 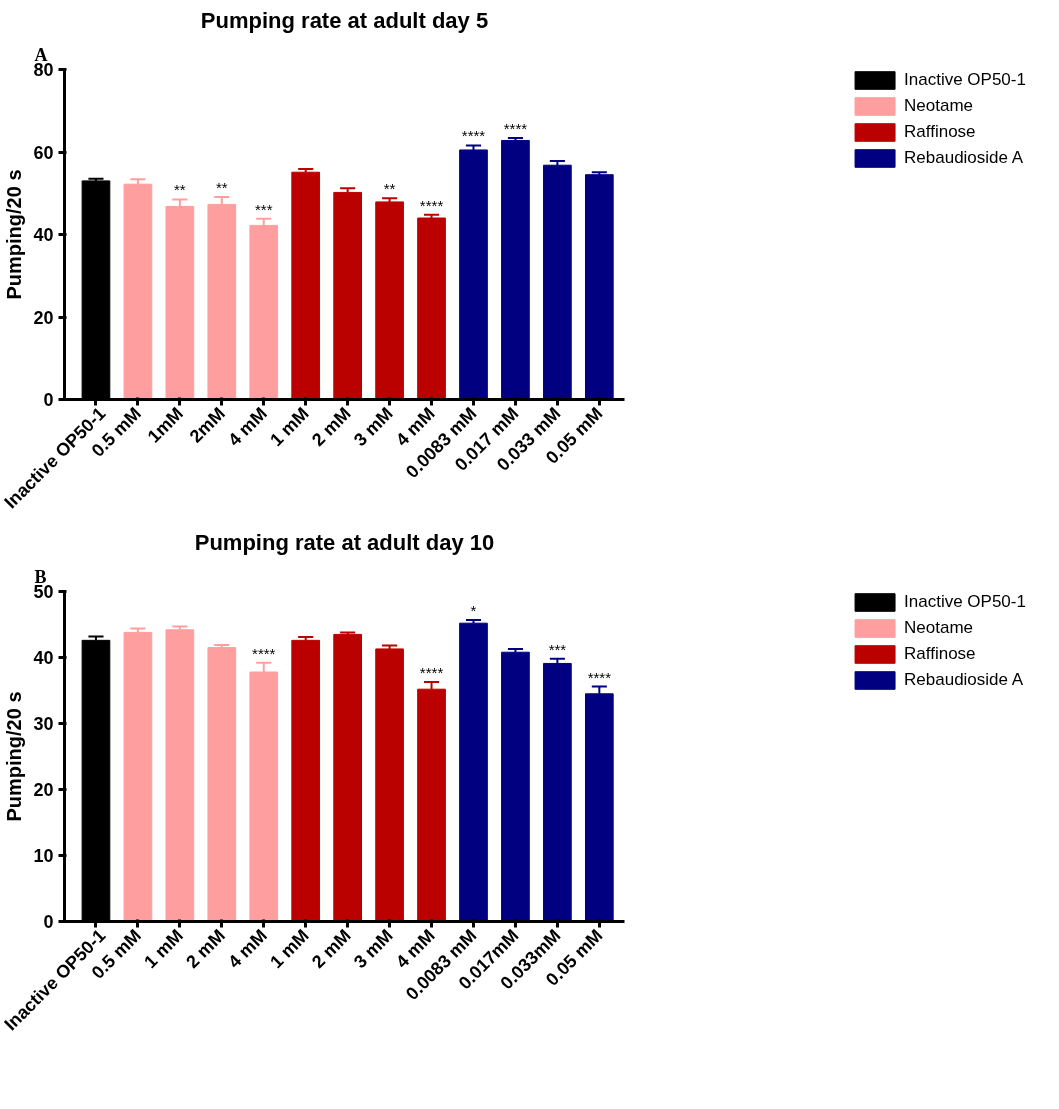 I want to click on y-tick-label: 10, so click(x=43, y=856).